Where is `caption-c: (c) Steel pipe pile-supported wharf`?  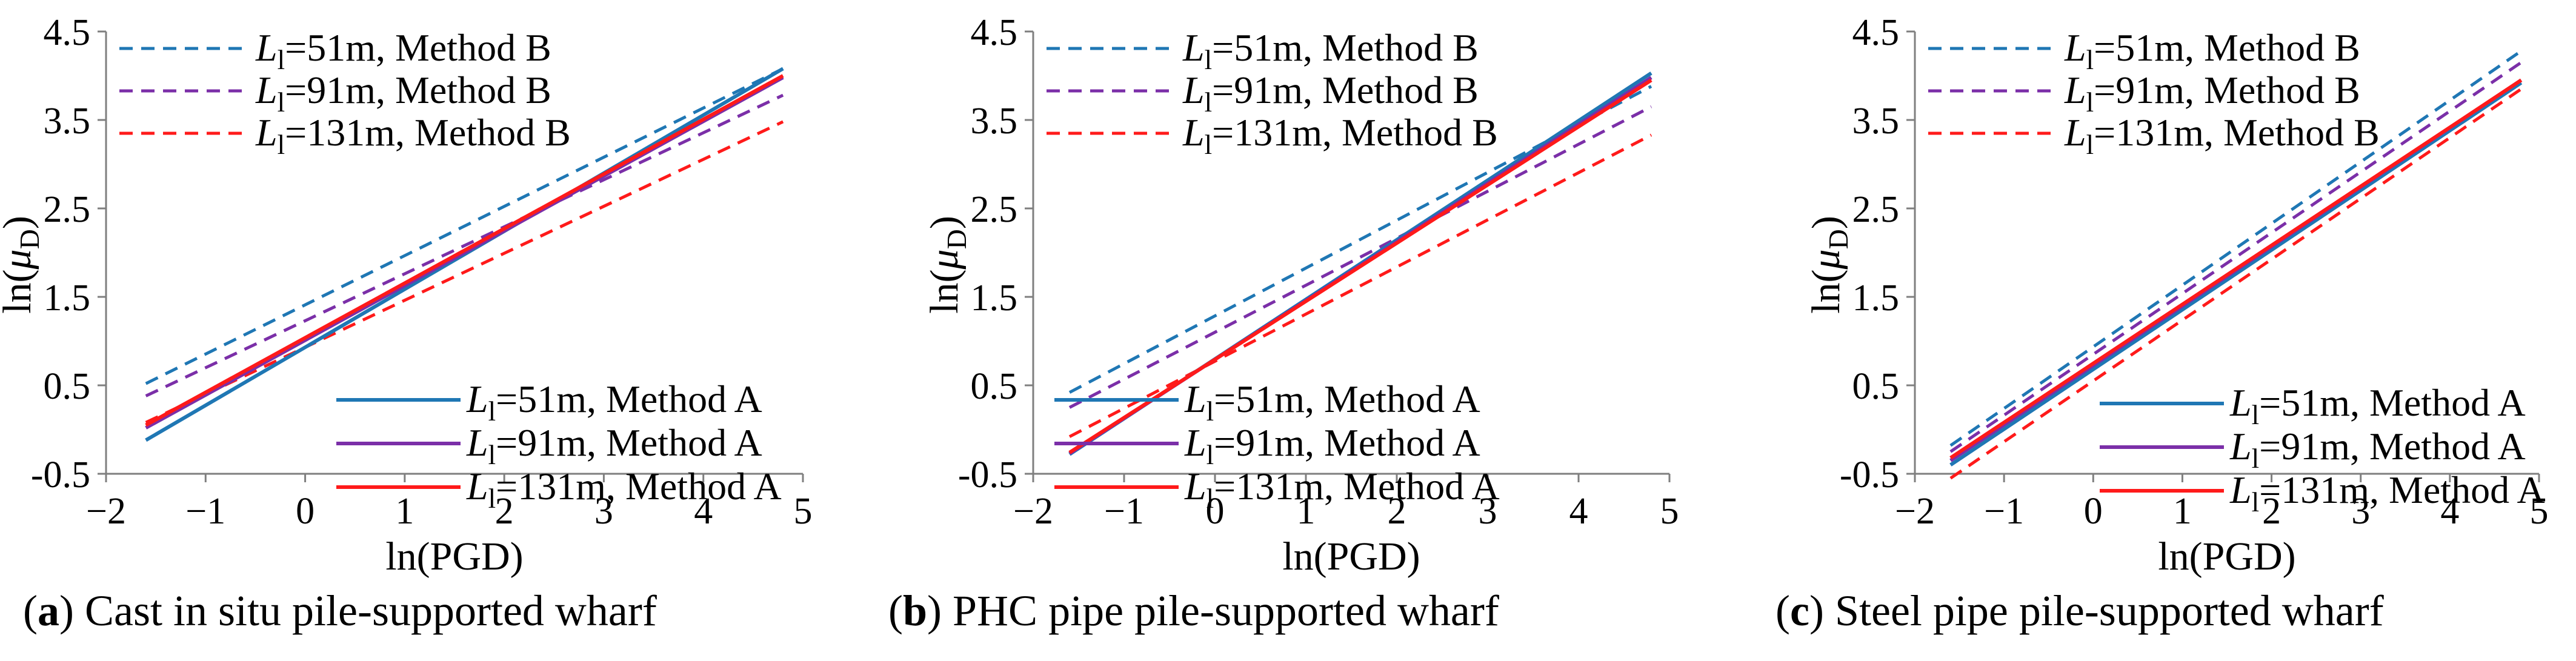 caption-c: (c) Steel pipe pile-supported wharf is located at coordinates (2080, 610).